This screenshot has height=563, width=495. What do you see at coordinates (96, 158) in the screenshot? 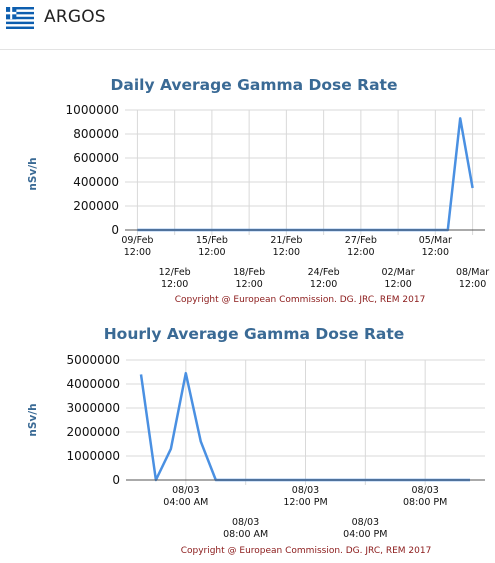
I see `y-tick-label: 600000` at bounding box center [96, 158].